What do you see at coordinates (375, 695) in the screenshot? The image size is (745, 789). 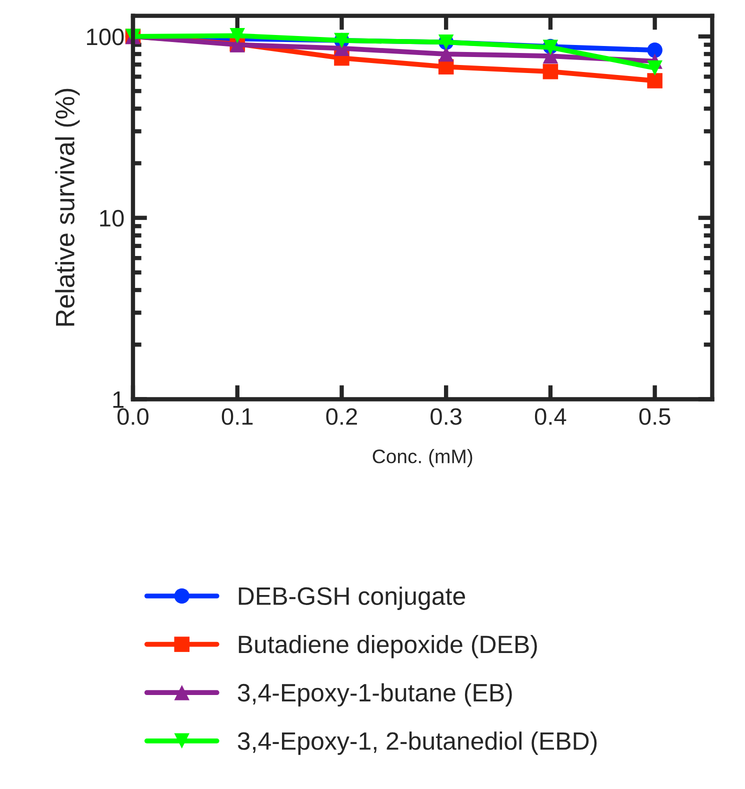 I see `legend-label: 3,4-Epoxy-1-butane (EB)` at bounding box center [375, 695].